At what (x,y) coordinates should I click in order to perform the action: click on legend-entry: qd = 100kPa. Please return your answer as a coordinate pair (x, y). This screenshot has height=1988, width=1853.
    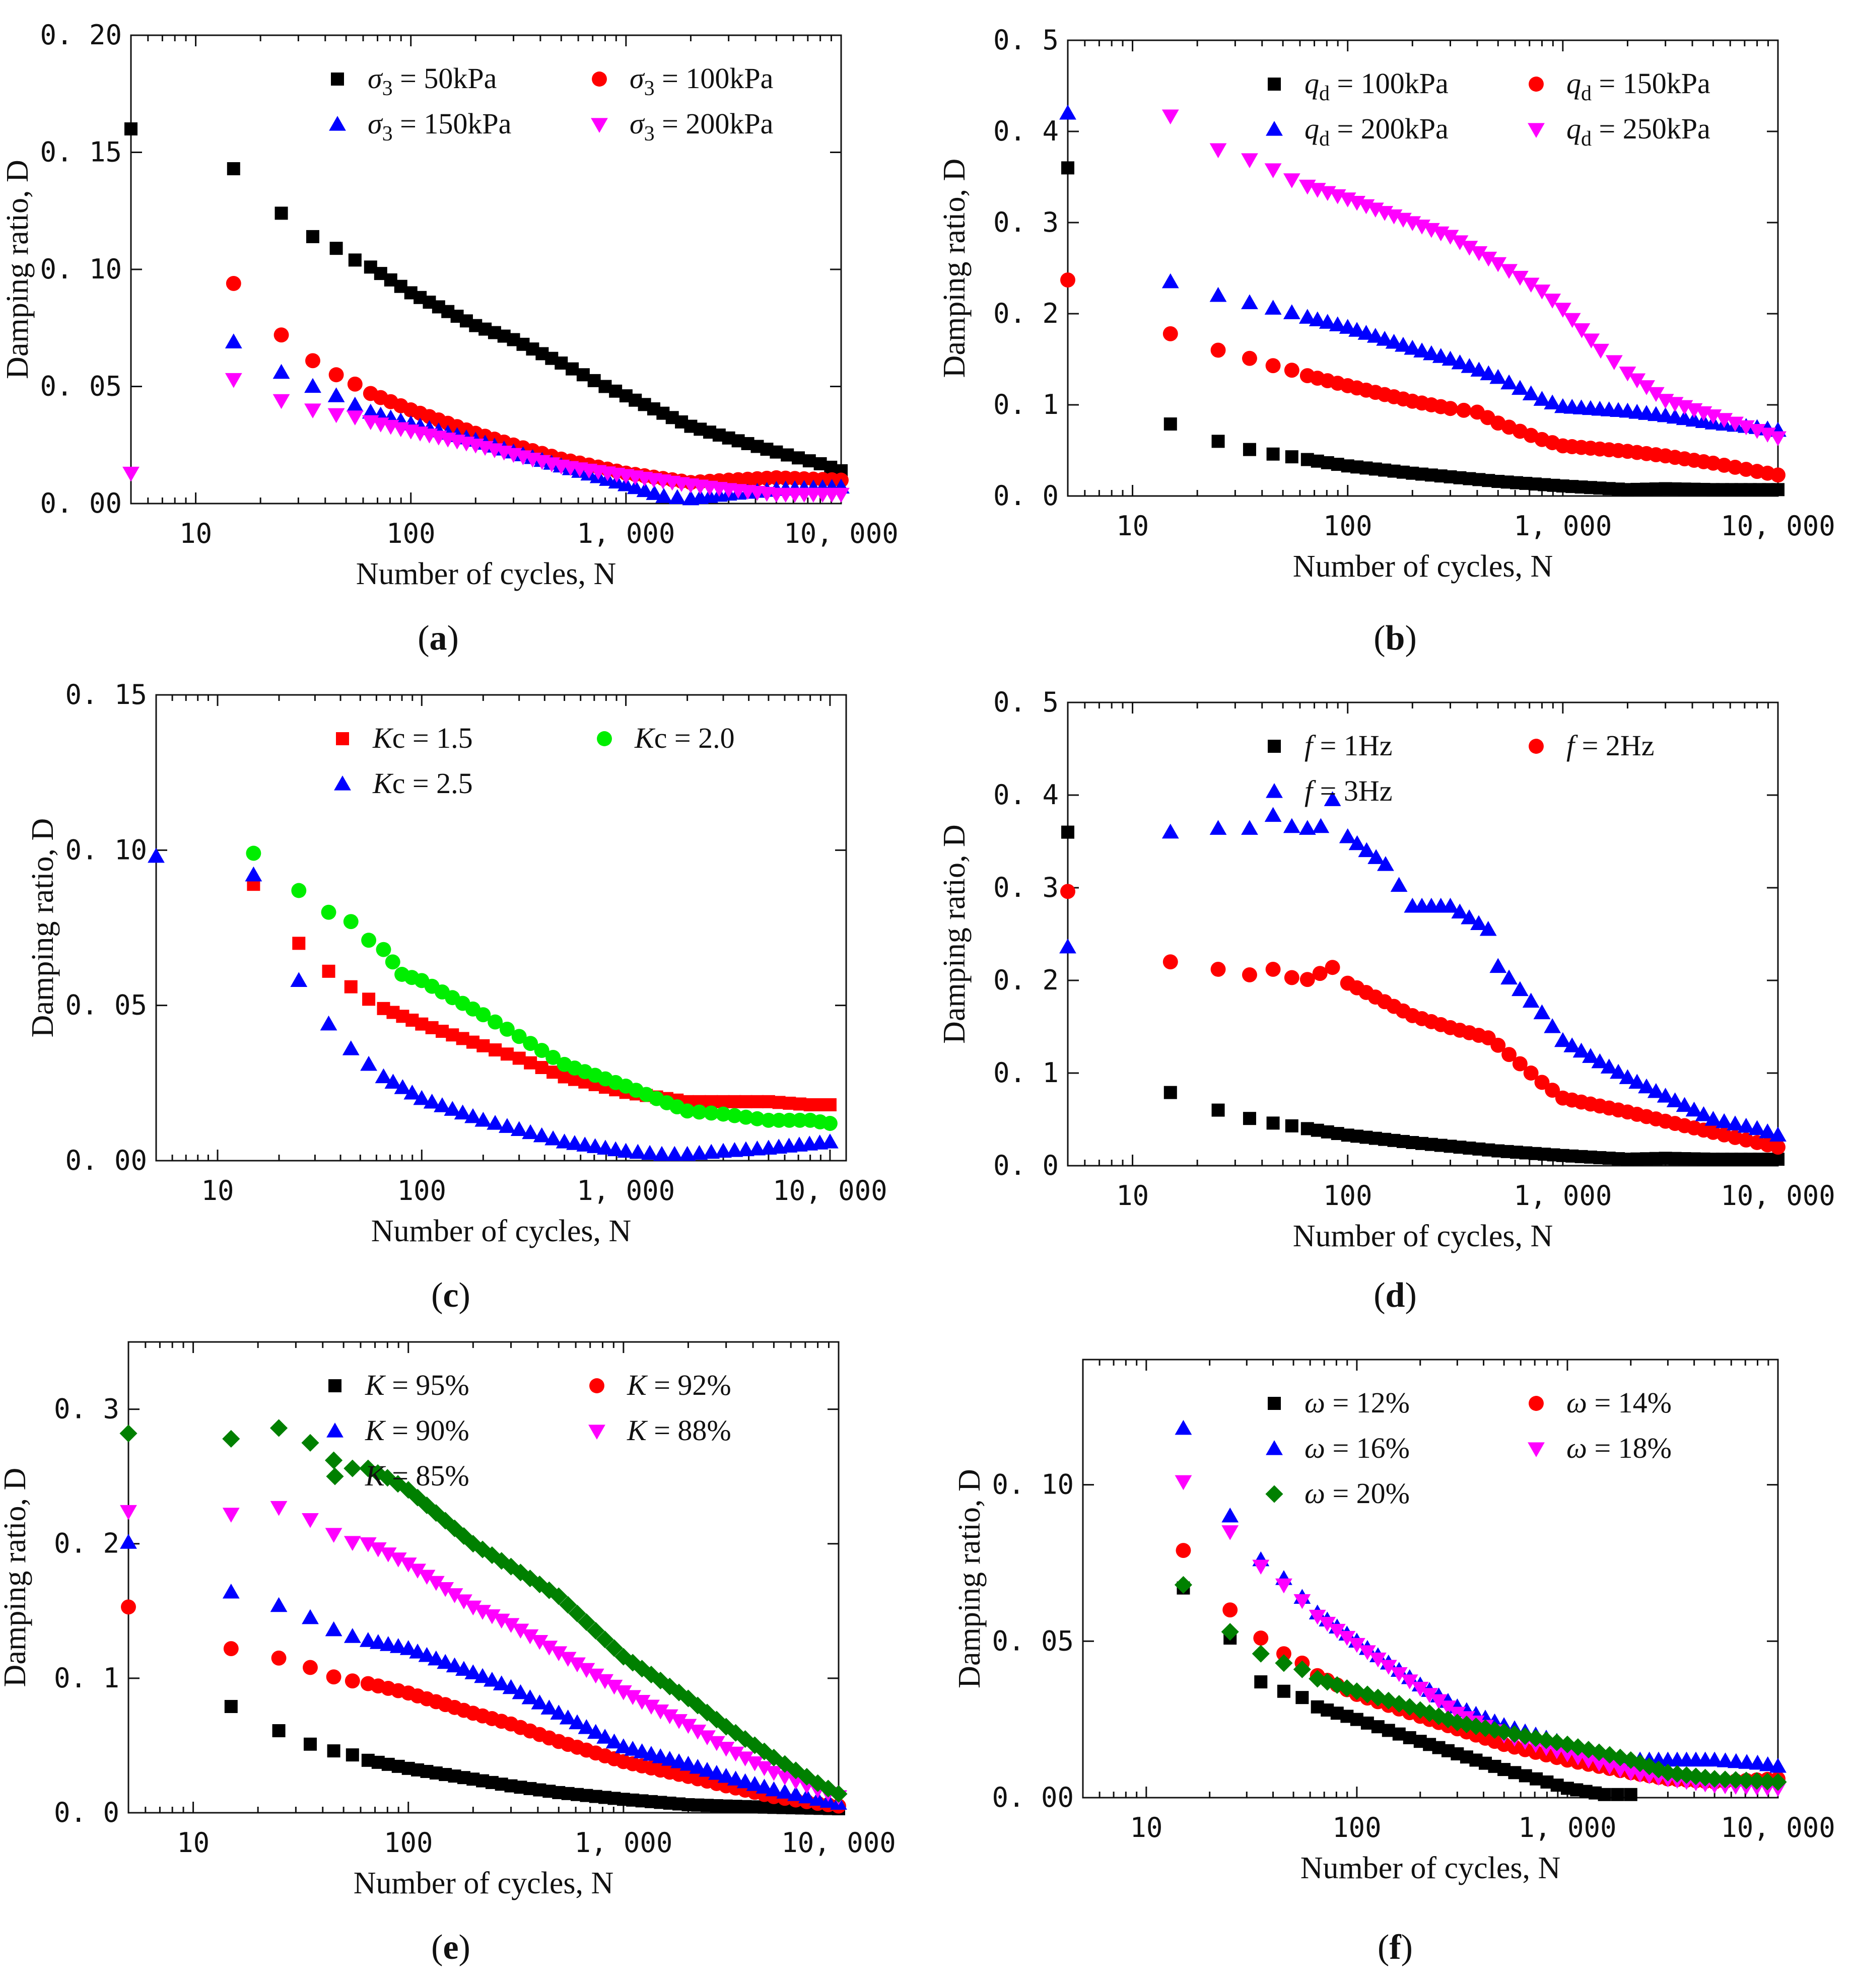
    Looking at the image, I should click on (1358, 86).